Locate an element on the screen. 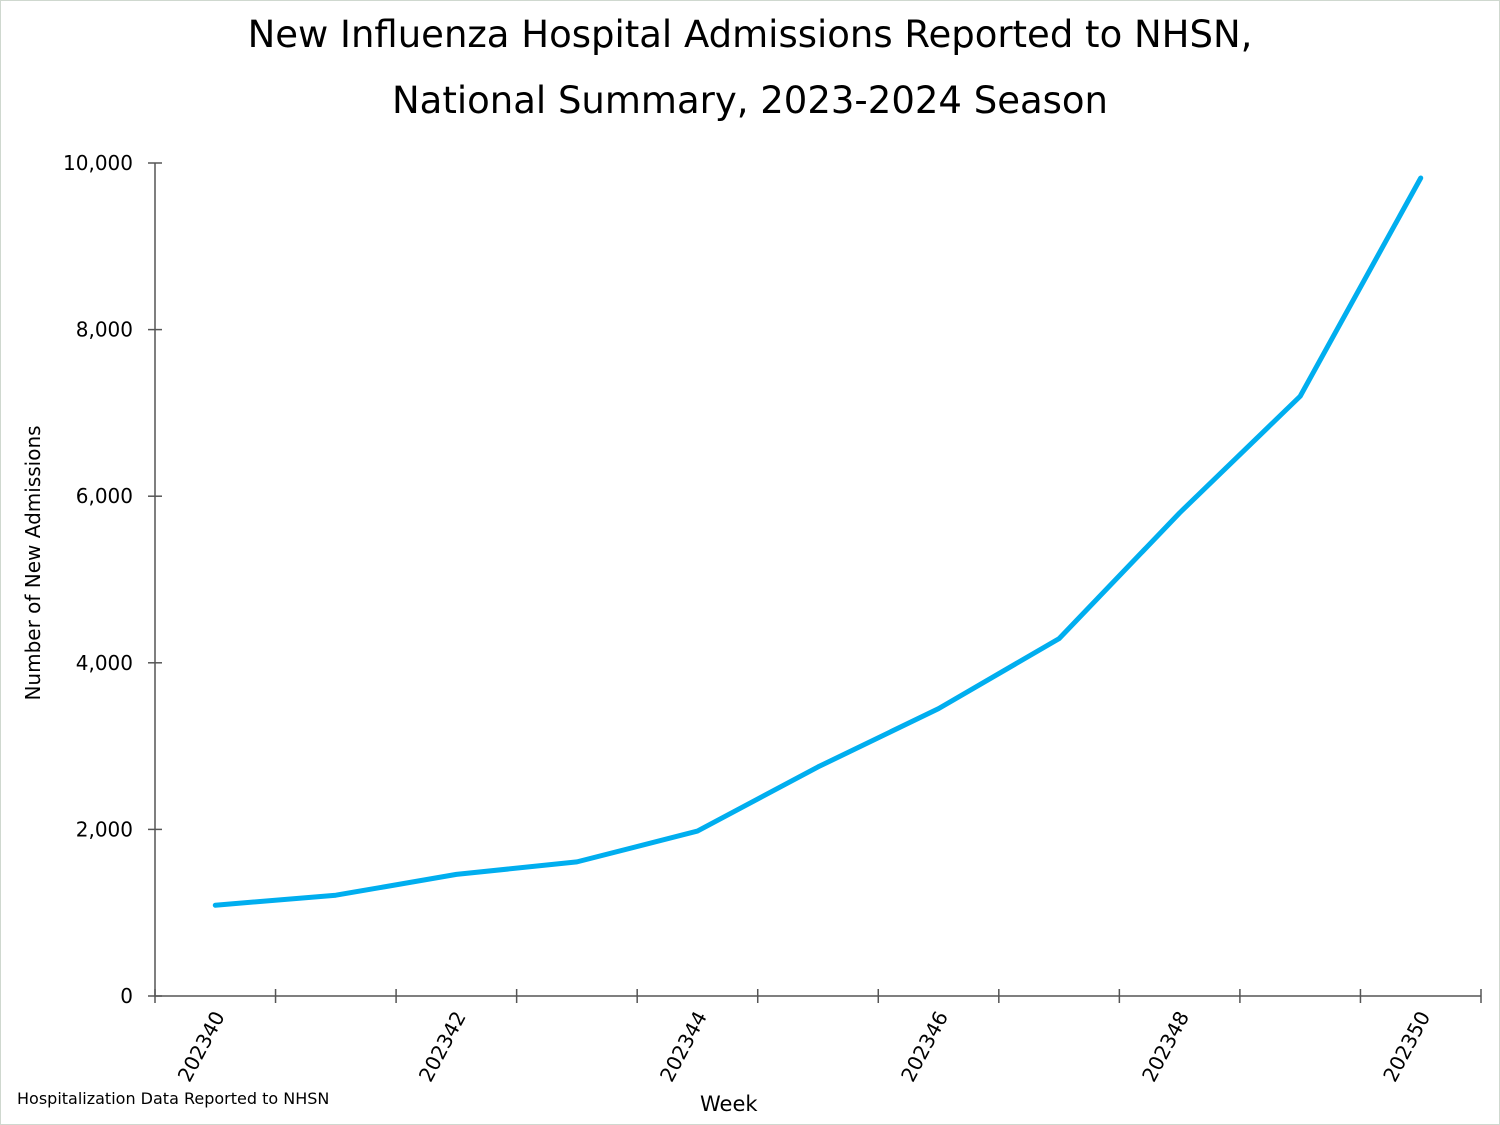  title-line-2: National Summary, 2023-2024 Season is located at coordinates (750, 100).